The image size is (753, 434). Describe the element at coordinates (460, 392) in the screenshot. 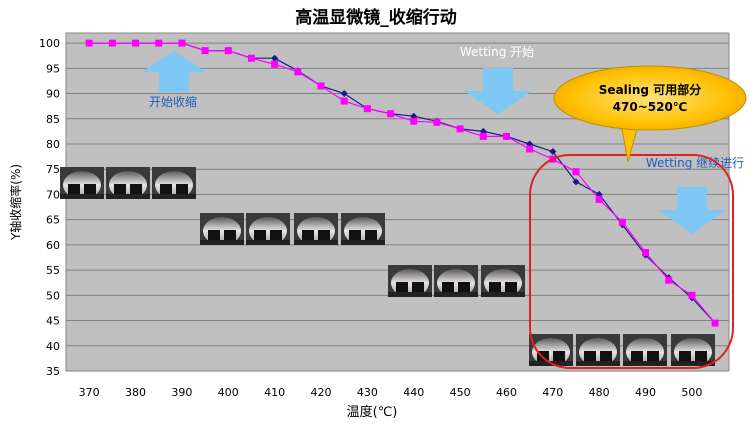

I see `x-tick-label: 450` at that location.